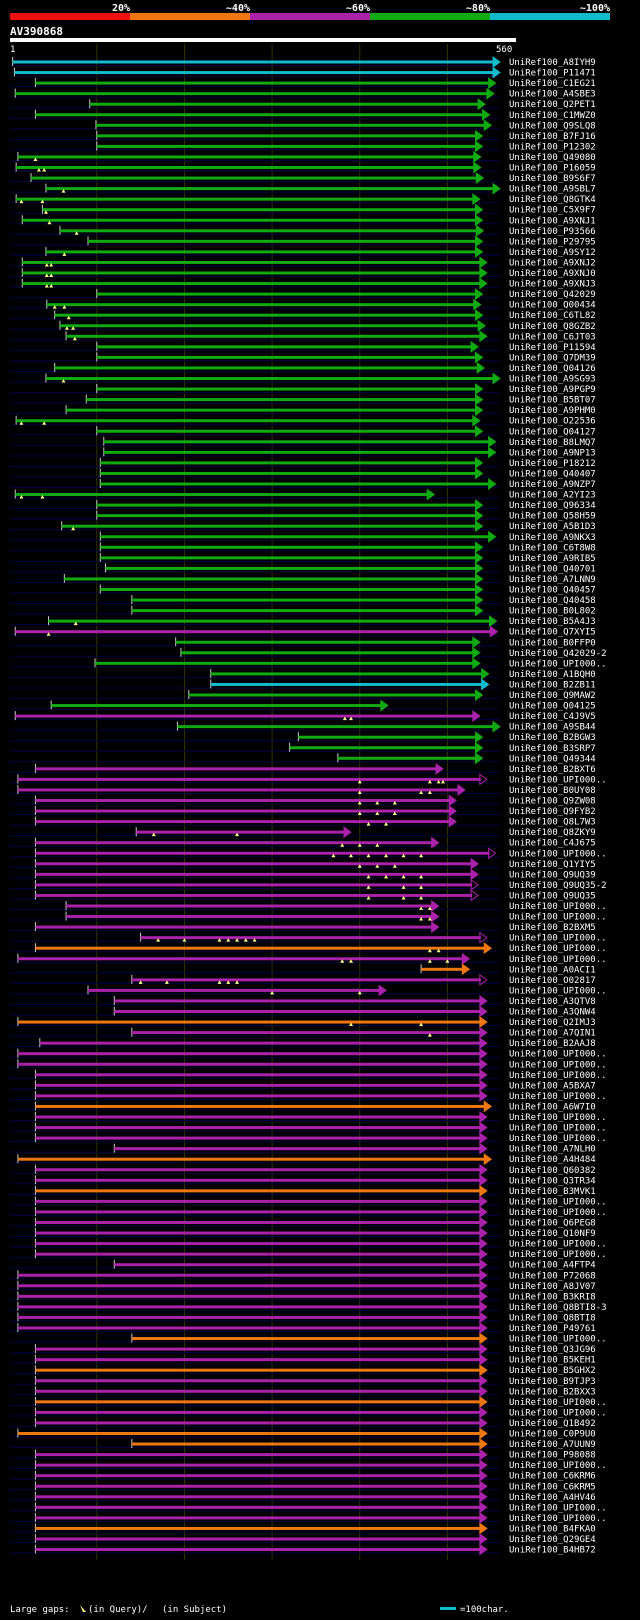 The height and width of the screenshot is (1620, 640). What do you see at coordinates (552, 1013) in the screenshot?
I see `row-label: UniRef100_A3QNW4` at bounding box center [552, 1013].